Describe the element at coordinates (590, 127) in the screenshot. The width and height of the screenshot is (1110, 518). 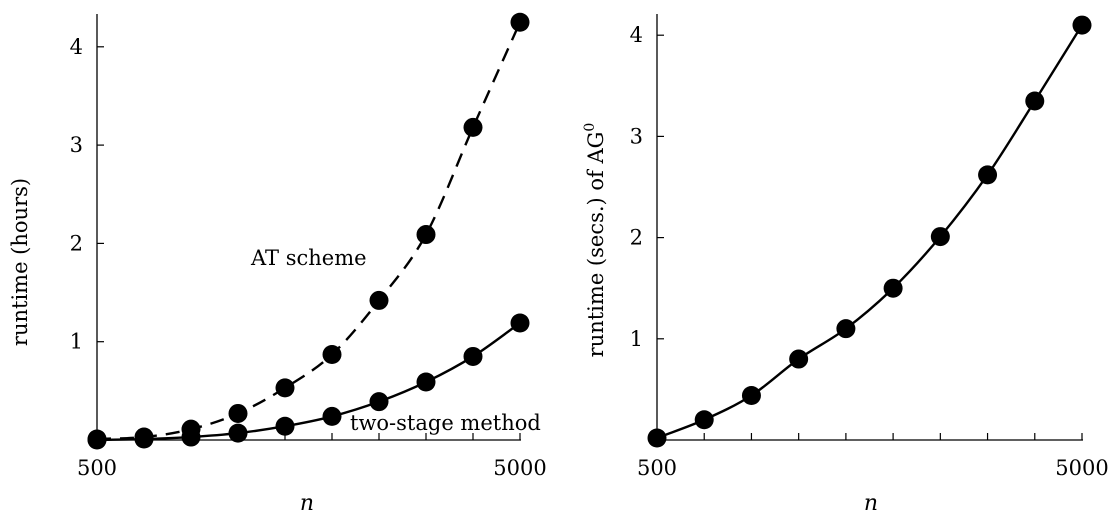
I see `y-axis-title-superscript: 0` at that location.